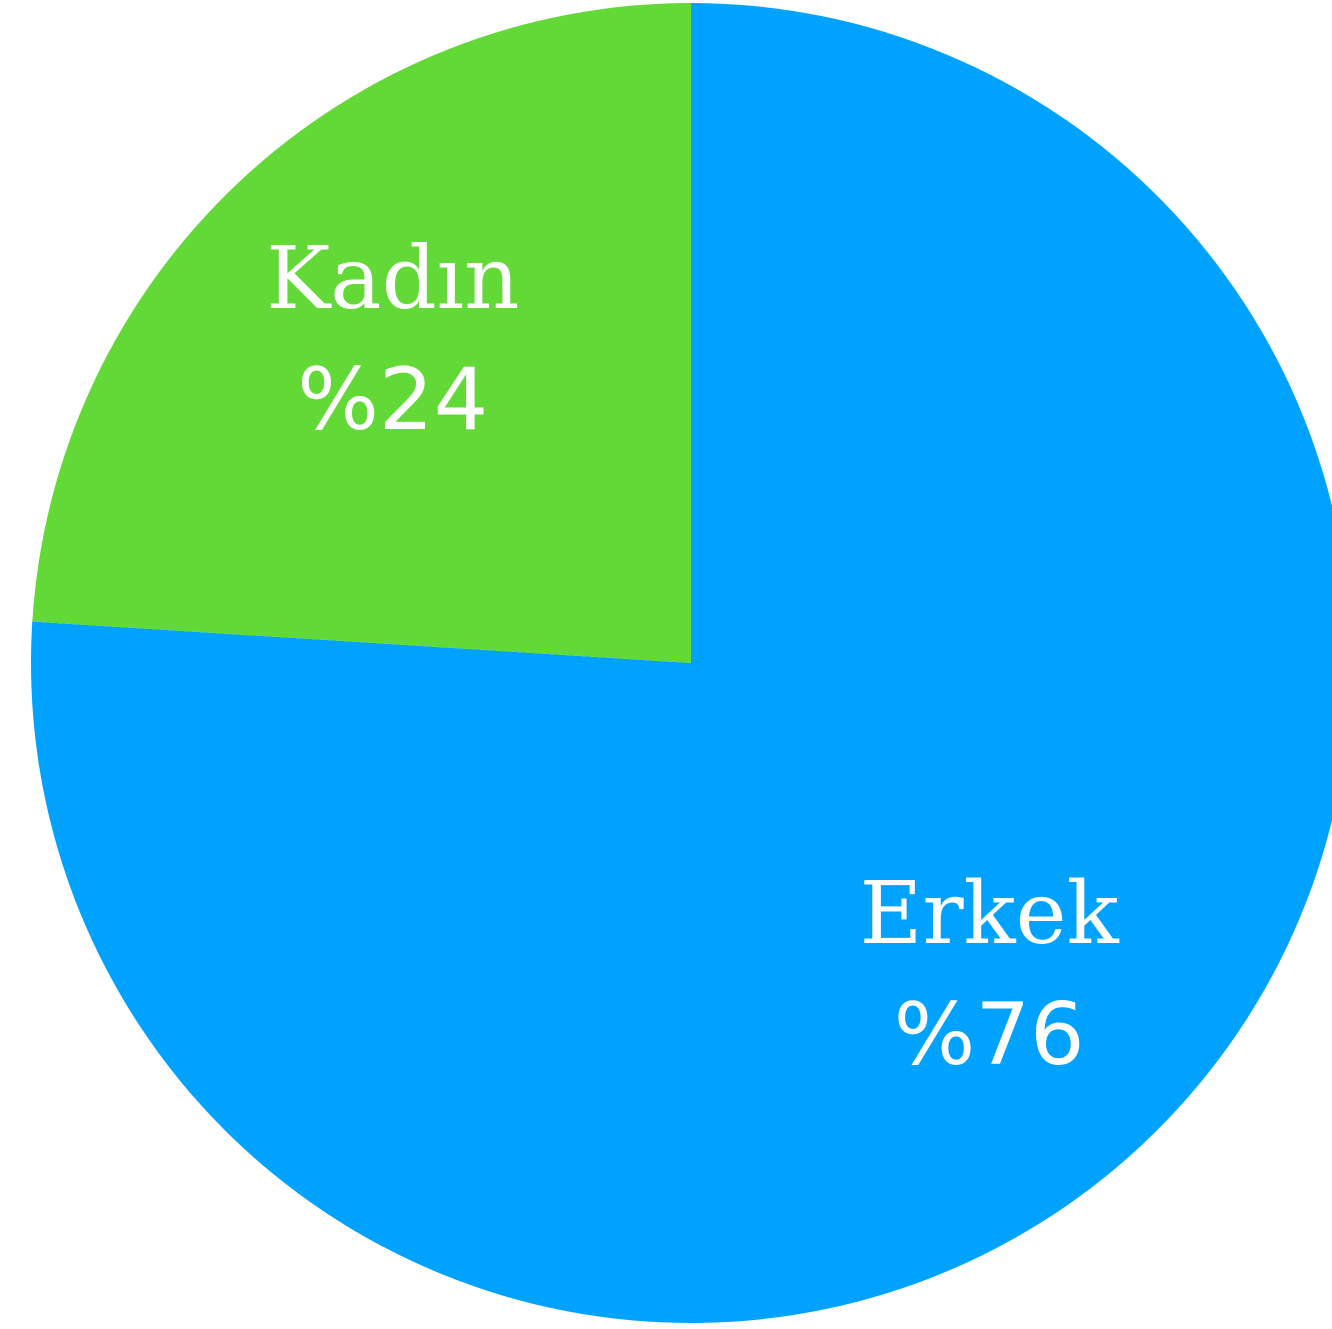 This screenshot has width=1332, height=1329. I want to click on slice-label: Kadın, so click(392, 279).